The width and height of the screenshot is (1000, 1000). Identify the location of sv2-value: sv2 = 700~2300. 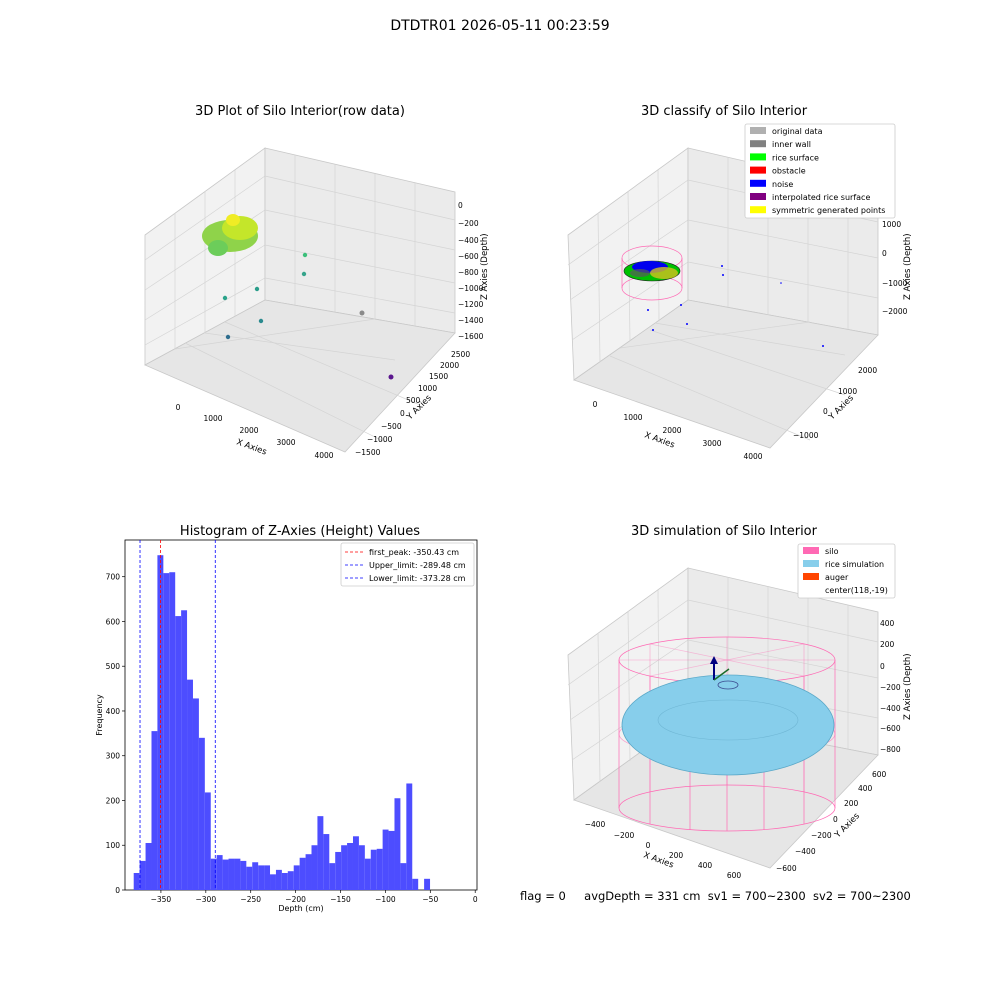
(861, 896).